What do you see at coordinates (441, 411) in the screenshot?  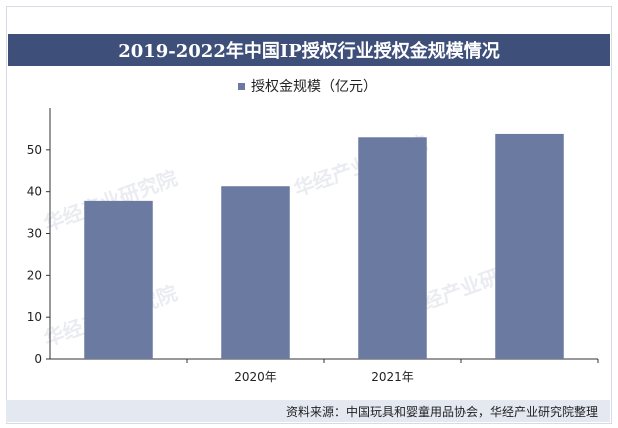 I see `source-text: 资料来源：中国玩具和婴童用品协会，华经产业研究院整理` at bounding box center [441, 411].